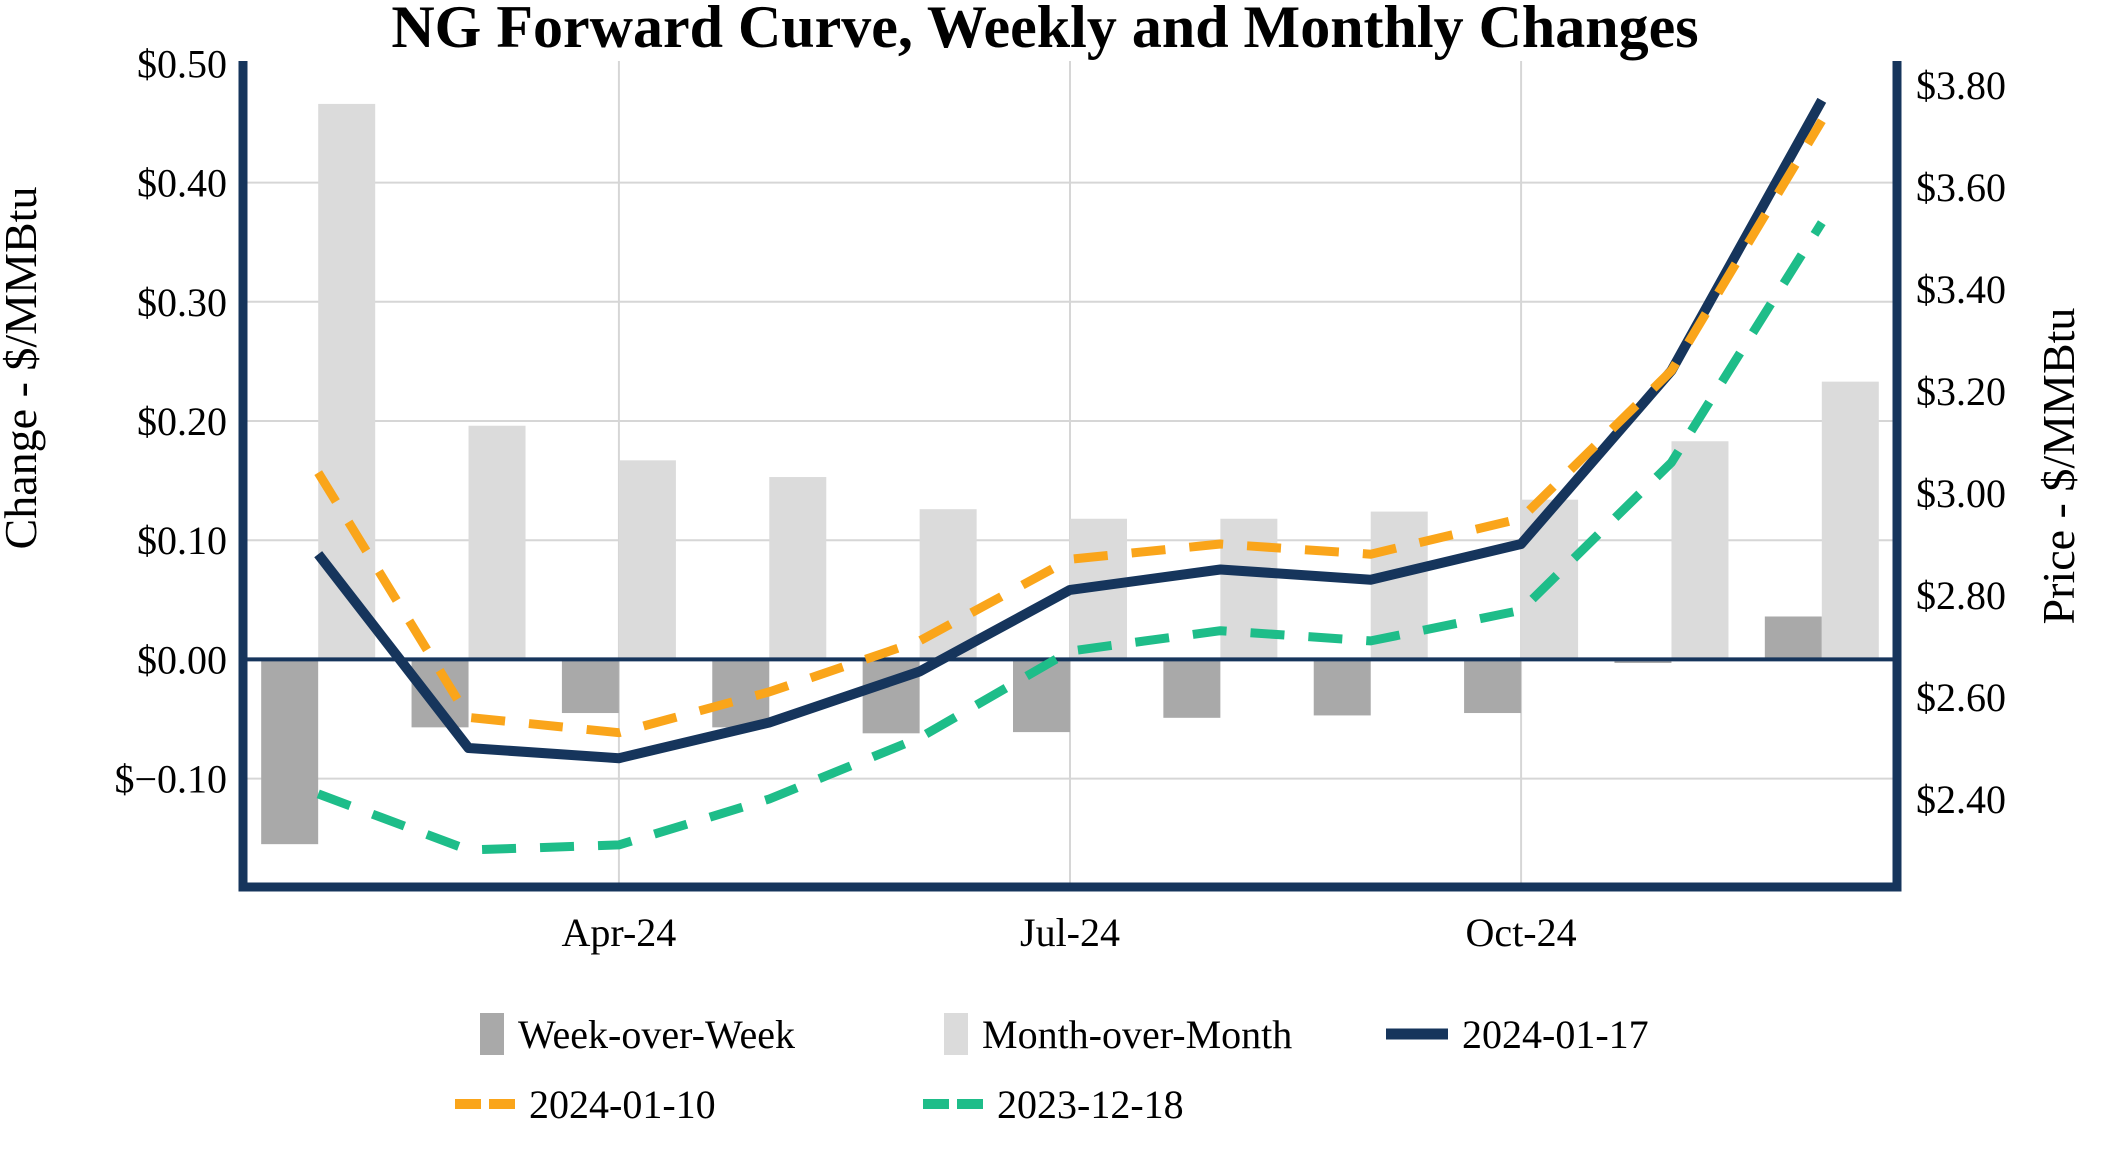 Image resolution: width=2112 pixels, height=1152 pixels. I want to click on right-tick-label: $2.60, so click(1961, 697).